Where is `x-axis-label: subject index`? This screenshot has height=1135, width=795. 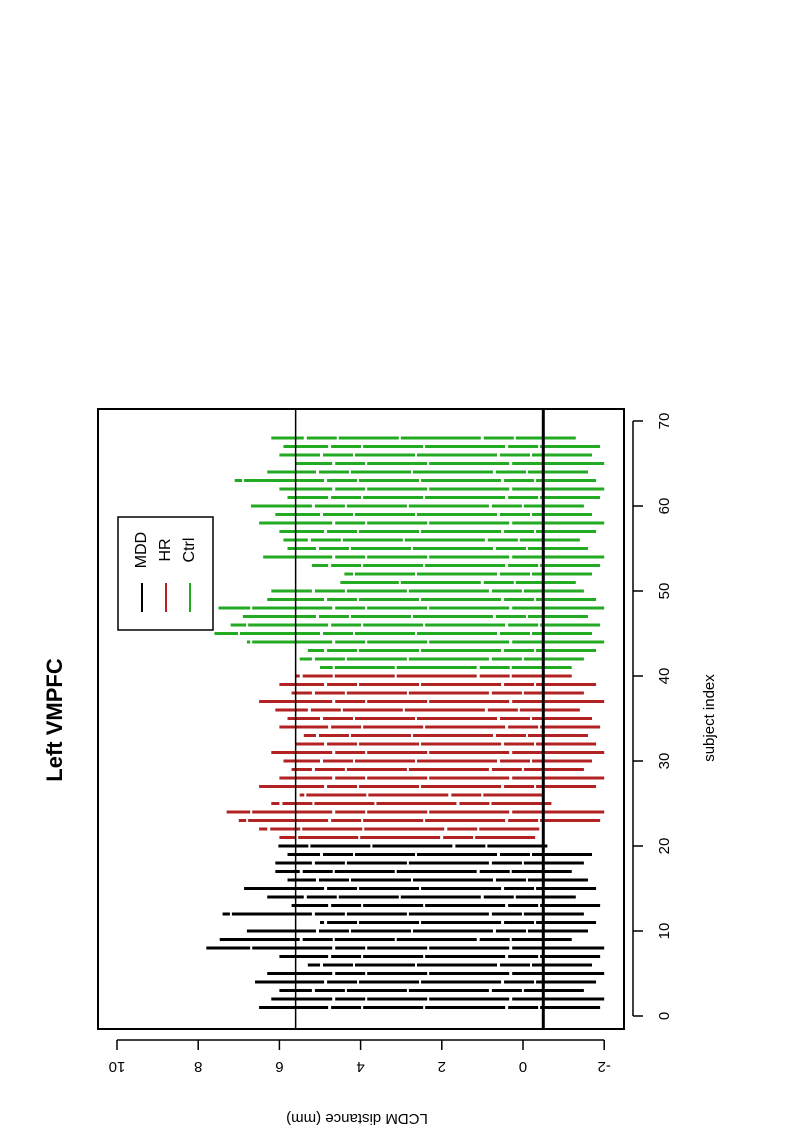
x-axis-label: subject index is located at coordinates (709, 718).